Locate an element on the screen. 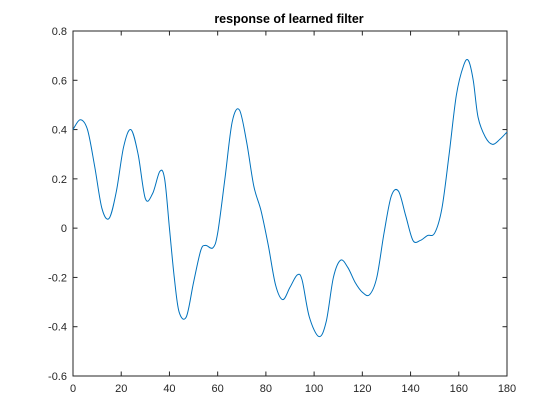 The width and height of the screenshot is (560, 420). x-tick-label: 60 is located at coordinates (218, 389).